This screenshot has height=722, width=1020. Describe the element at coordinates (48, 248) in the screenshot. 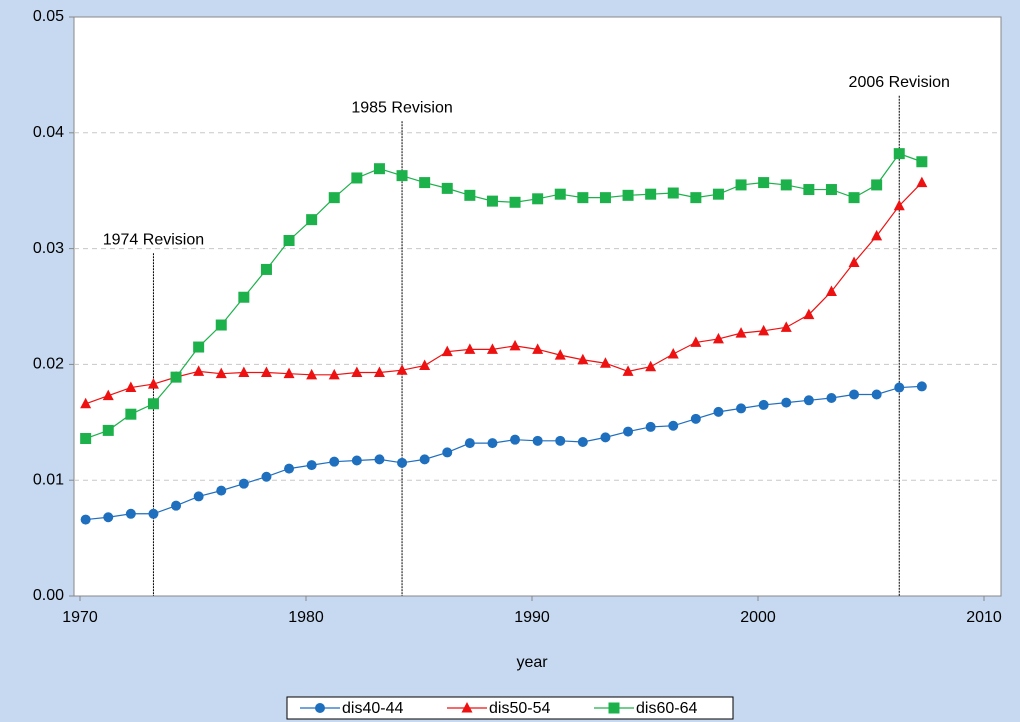

I see `y-tick-label: 0.03` at that location.